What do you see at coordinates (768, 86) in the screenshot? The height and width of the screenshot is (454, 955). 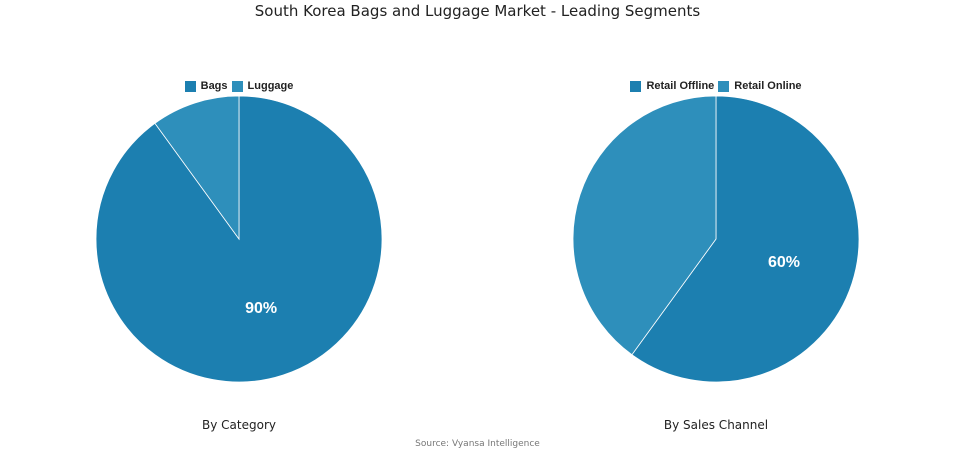 I see `legend-label-retail-online: Retail Online` at bounding box center [768, 86].